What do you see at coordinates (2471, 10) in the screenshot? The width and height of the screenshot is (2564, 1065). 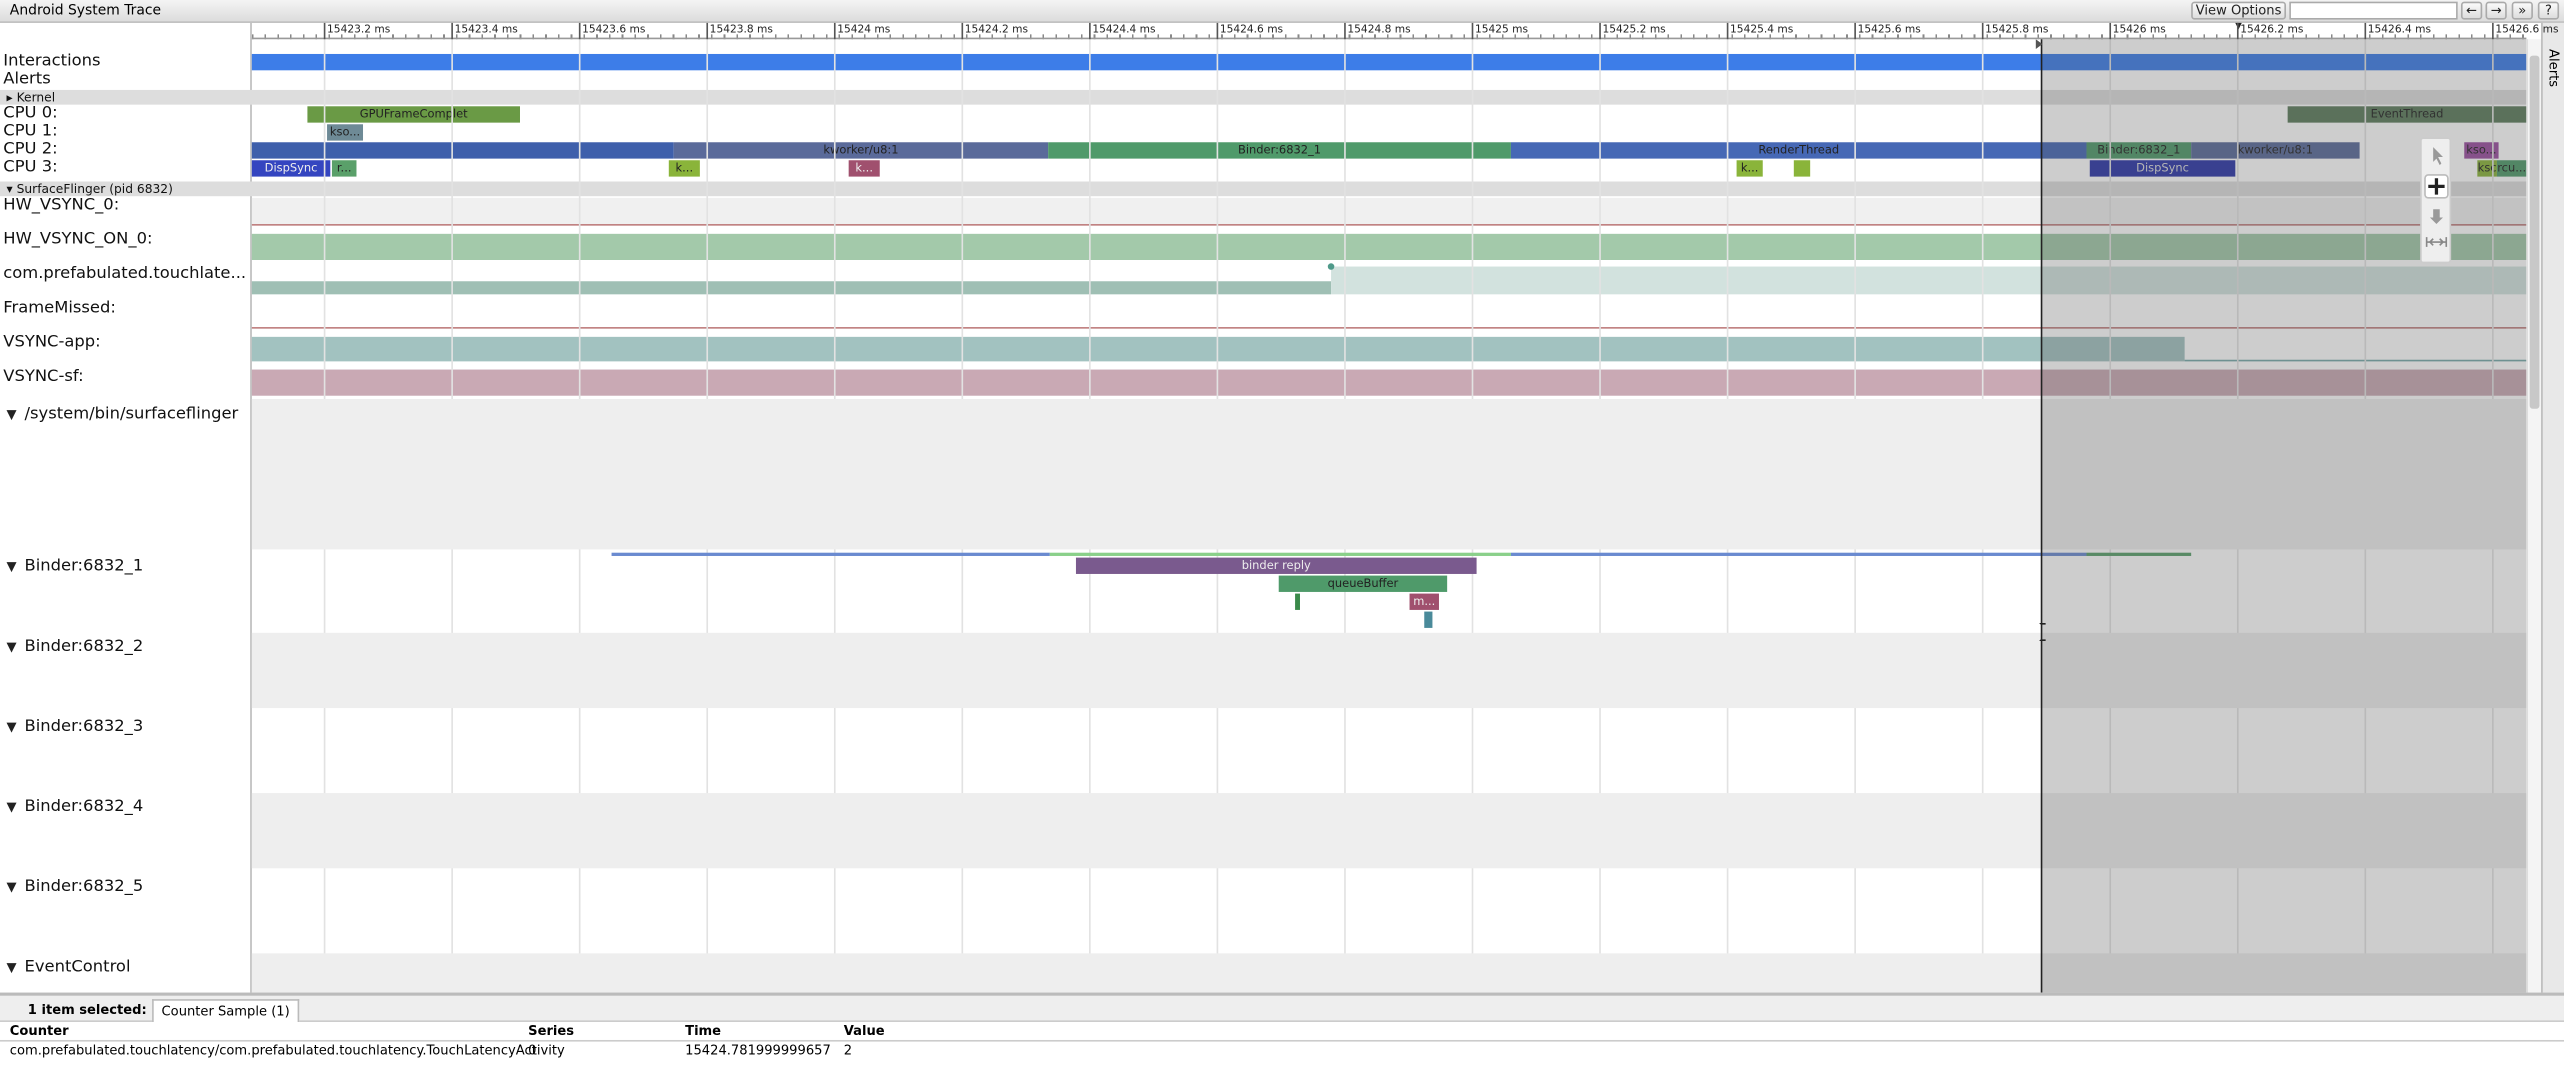 I see `nav-prev: ←` at bounding box center [2471, 10].